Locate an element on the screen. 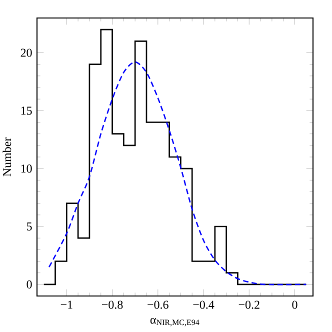 This screenshot has width=332, height=332. y-tick-label: 15 is located at coordinates (26, 110).